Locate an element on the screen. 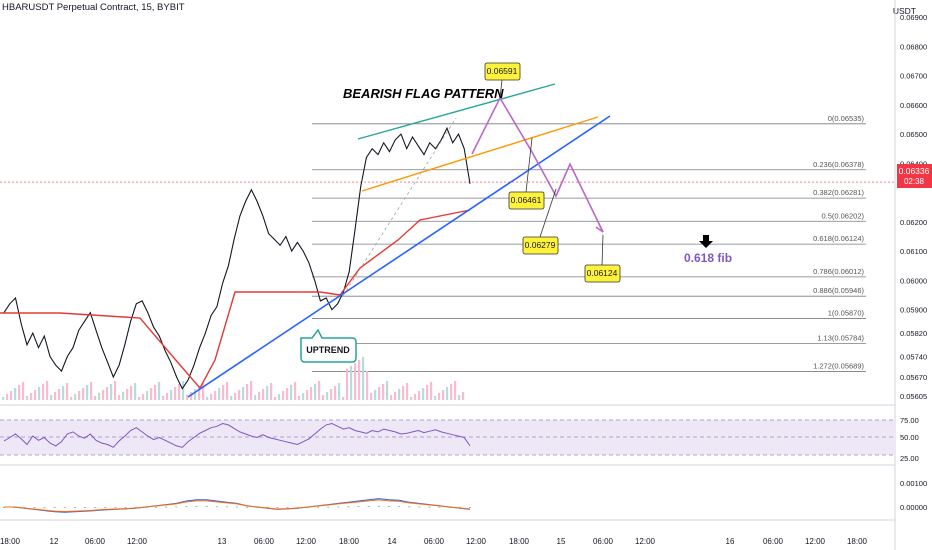  svg-text: 0.06124 is located at coordinates (602, 273).